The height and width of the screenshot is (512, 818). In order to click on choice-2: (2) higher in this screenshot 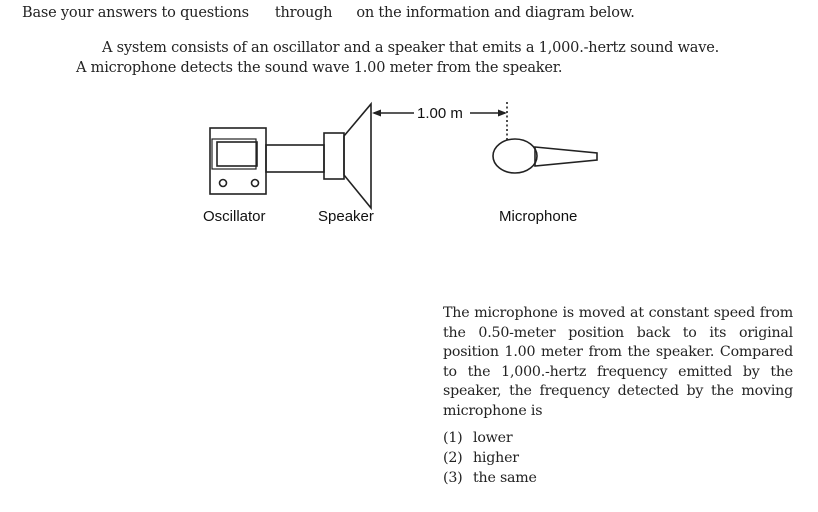, I will do `click(490, 458)`.